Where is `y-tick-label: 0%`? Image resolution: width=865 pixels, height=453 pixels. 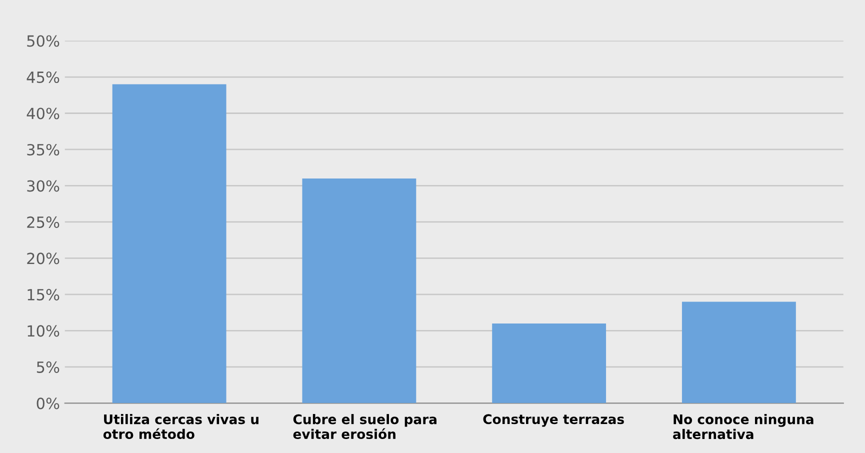 y-tick-label: 0% is located at coordinates (48, 404).